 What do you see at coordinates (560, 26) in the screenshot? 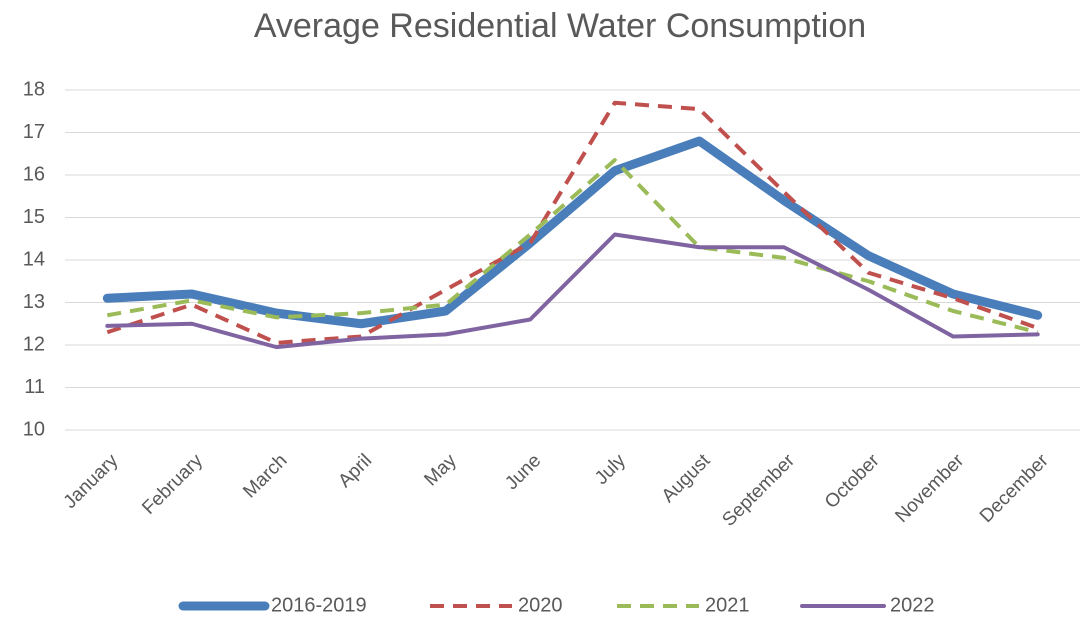
I see `chart-title: Average Residential Water Consumption` at bounding box center [560, 26].